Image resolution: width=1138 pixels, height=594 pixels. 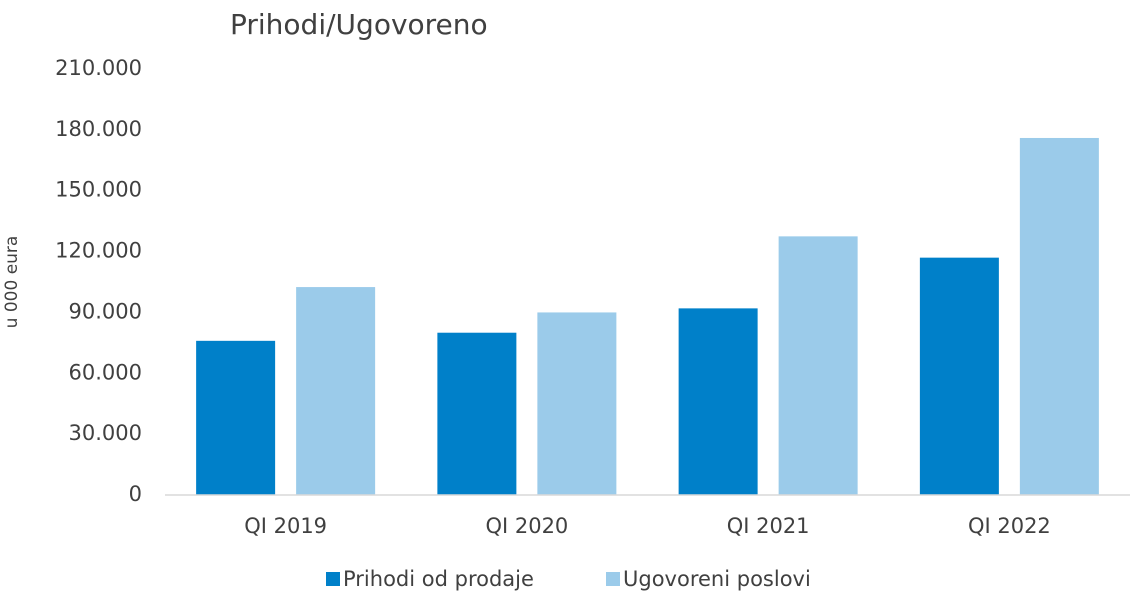 What do you see at coordinates (98, 68) in the screenshot?
I see `y-tick-label: 210.000` at bounding box center [98, 68].